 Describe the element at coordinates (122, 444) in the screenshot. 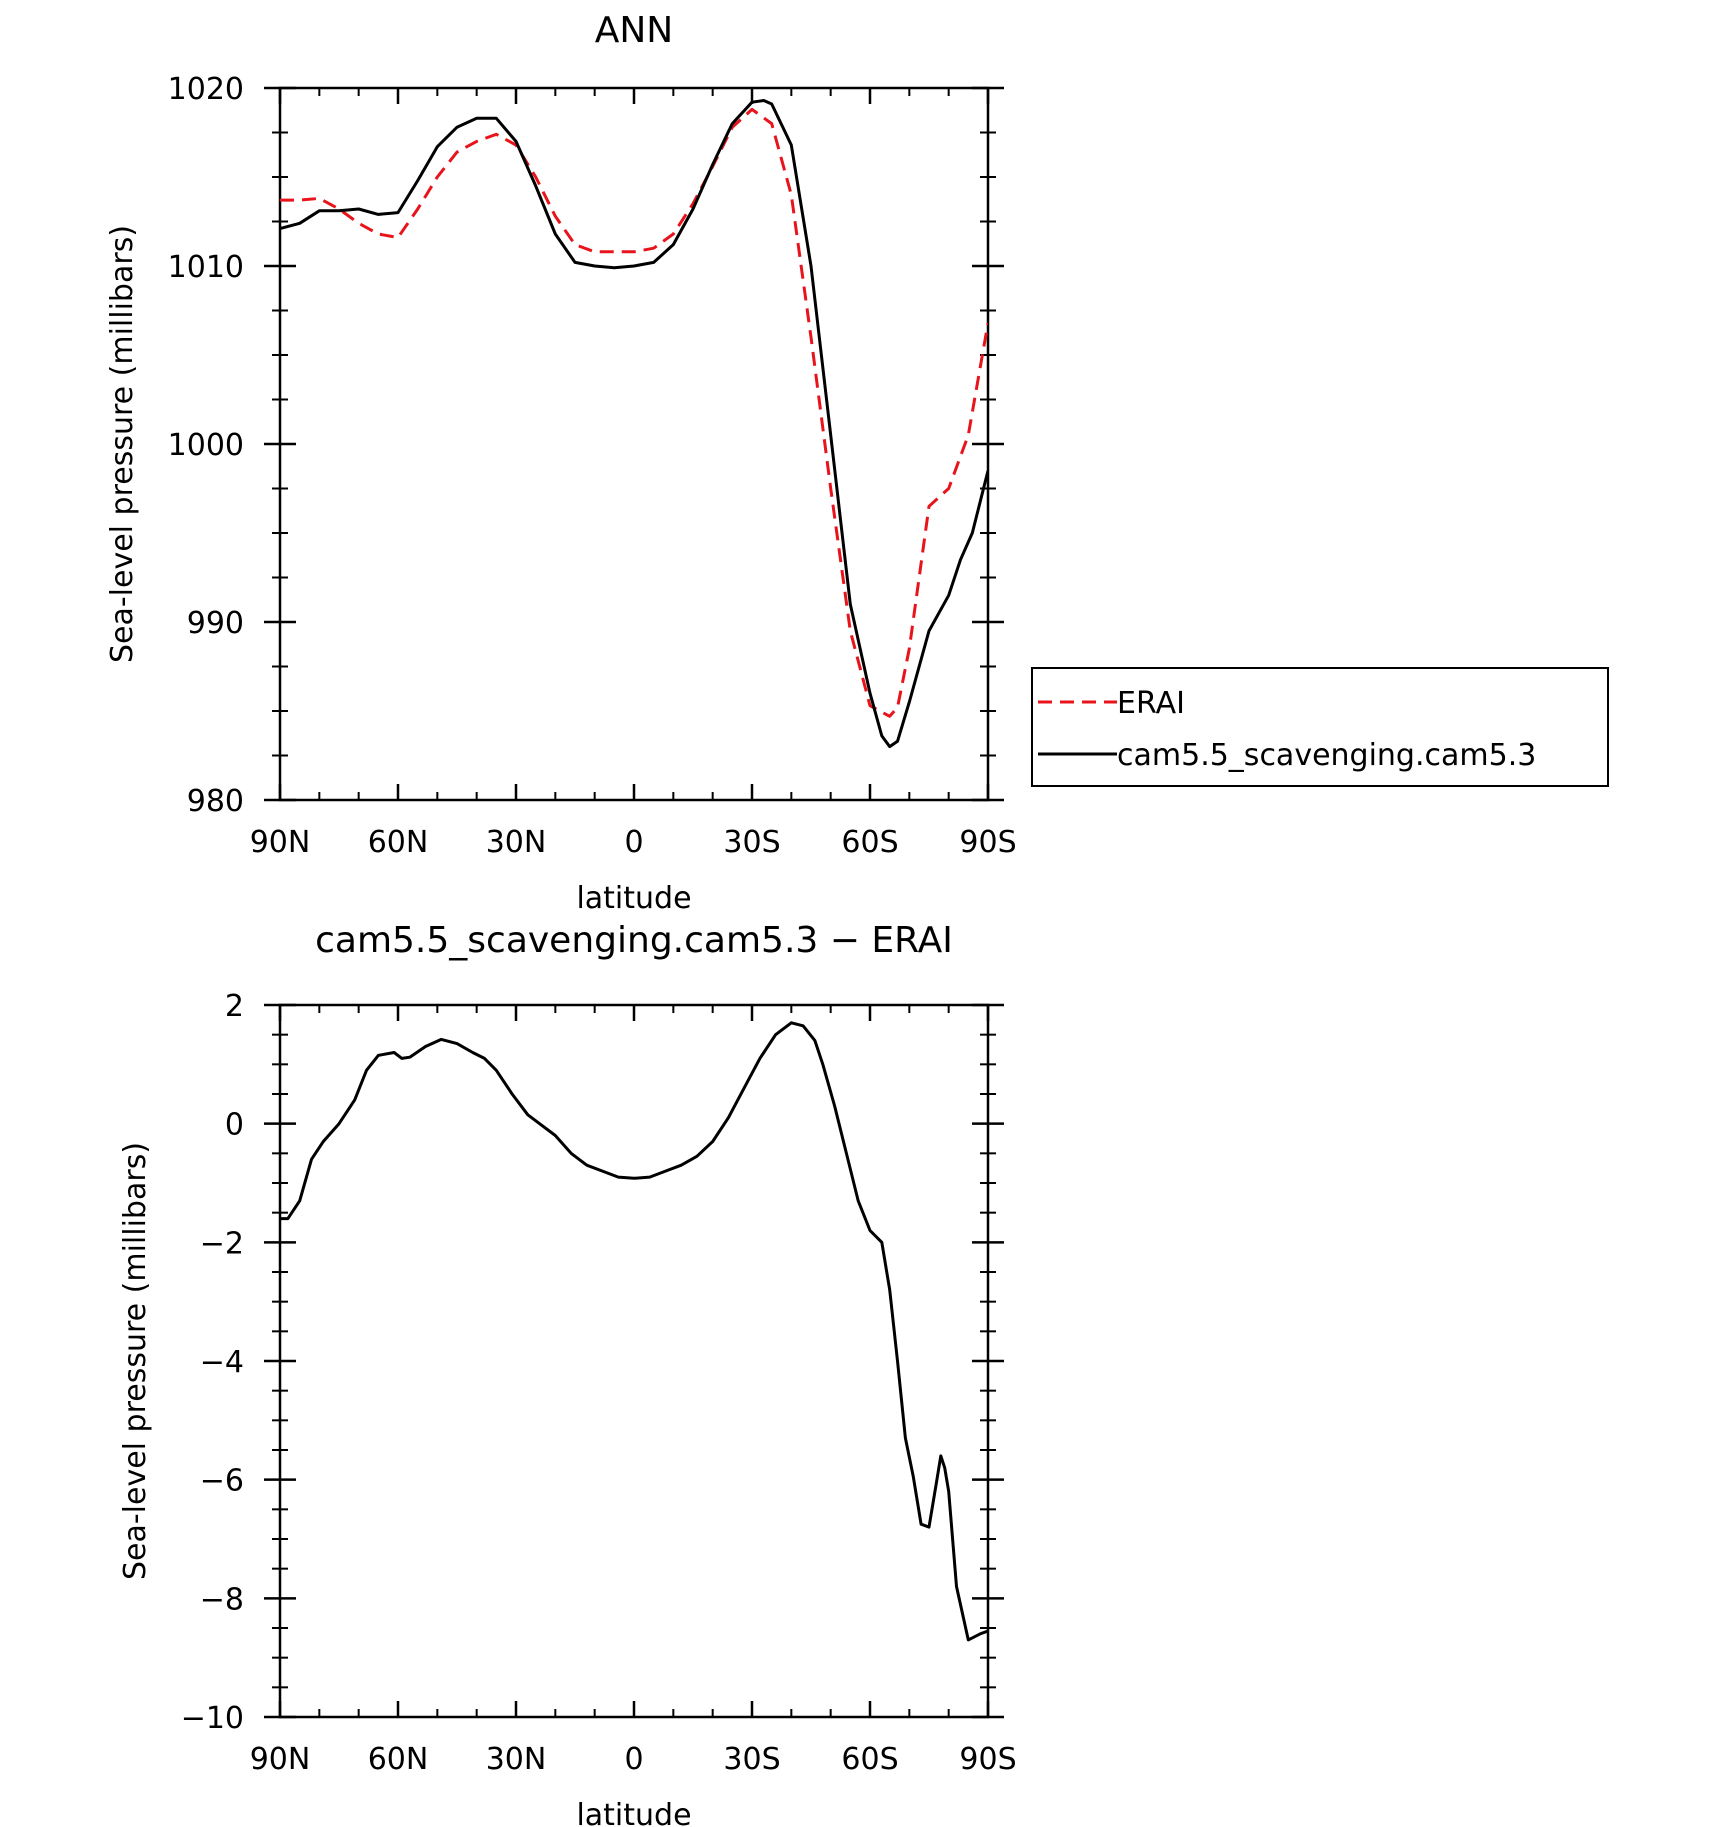

I see `top-y-axis-label: Sea-level pressure (millibars)` at that location.